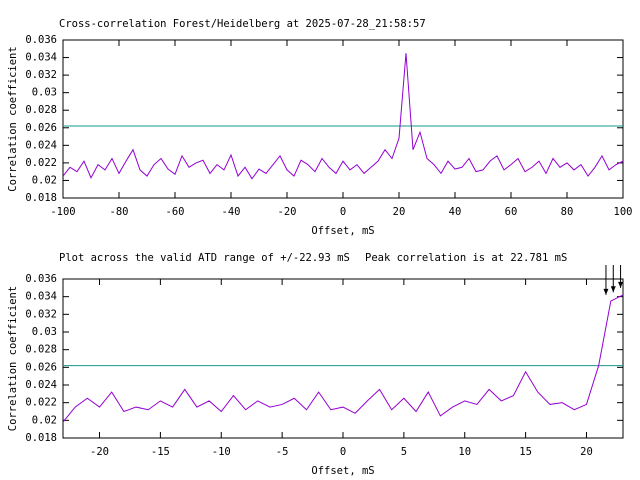 Image resolution: width=640 pixels, height=480 pixels. Describe the element at coordinates (62, 212) in the screenshot. I see `x-tick-label: -100` at that location.